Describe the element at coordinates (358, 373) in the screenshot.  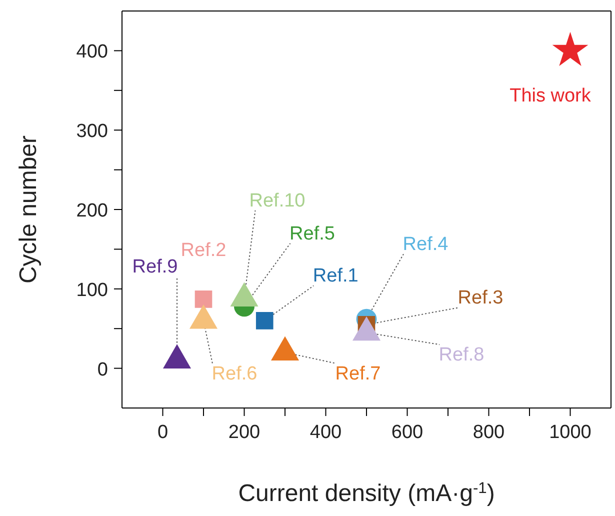
I see `series-label: Ref.7` at that location.